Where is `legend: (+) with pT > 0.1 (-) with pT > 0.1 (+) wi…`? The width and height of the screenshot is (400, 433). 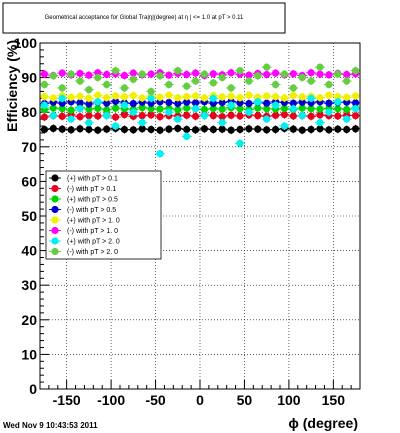
legend: (+) with pT > 0.1 (-) with pT > 0.1 (+) wi… is located at coordinates (103, 215).